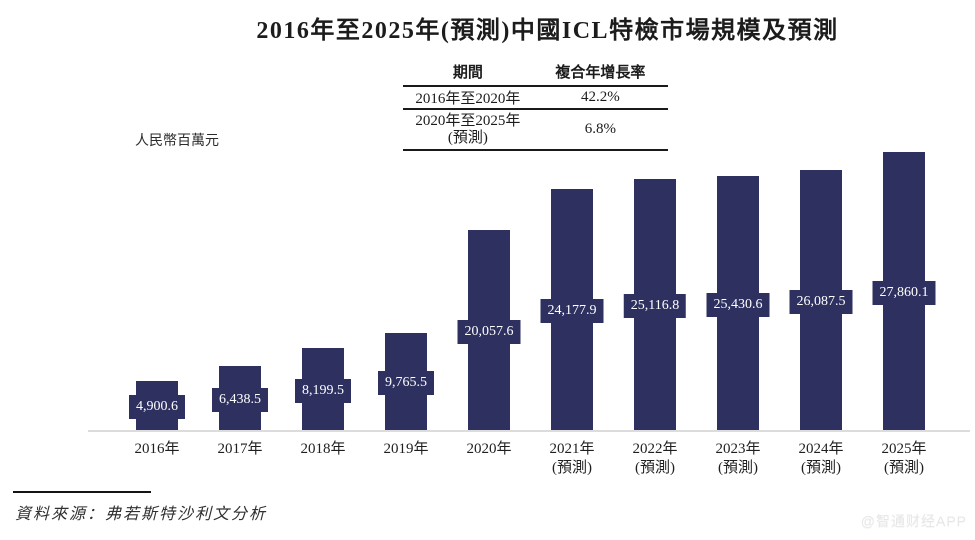  Describe the element at coordinates (738, 449) in the screenshot. I see `x-axis-tick-label: 2023年` at that location.